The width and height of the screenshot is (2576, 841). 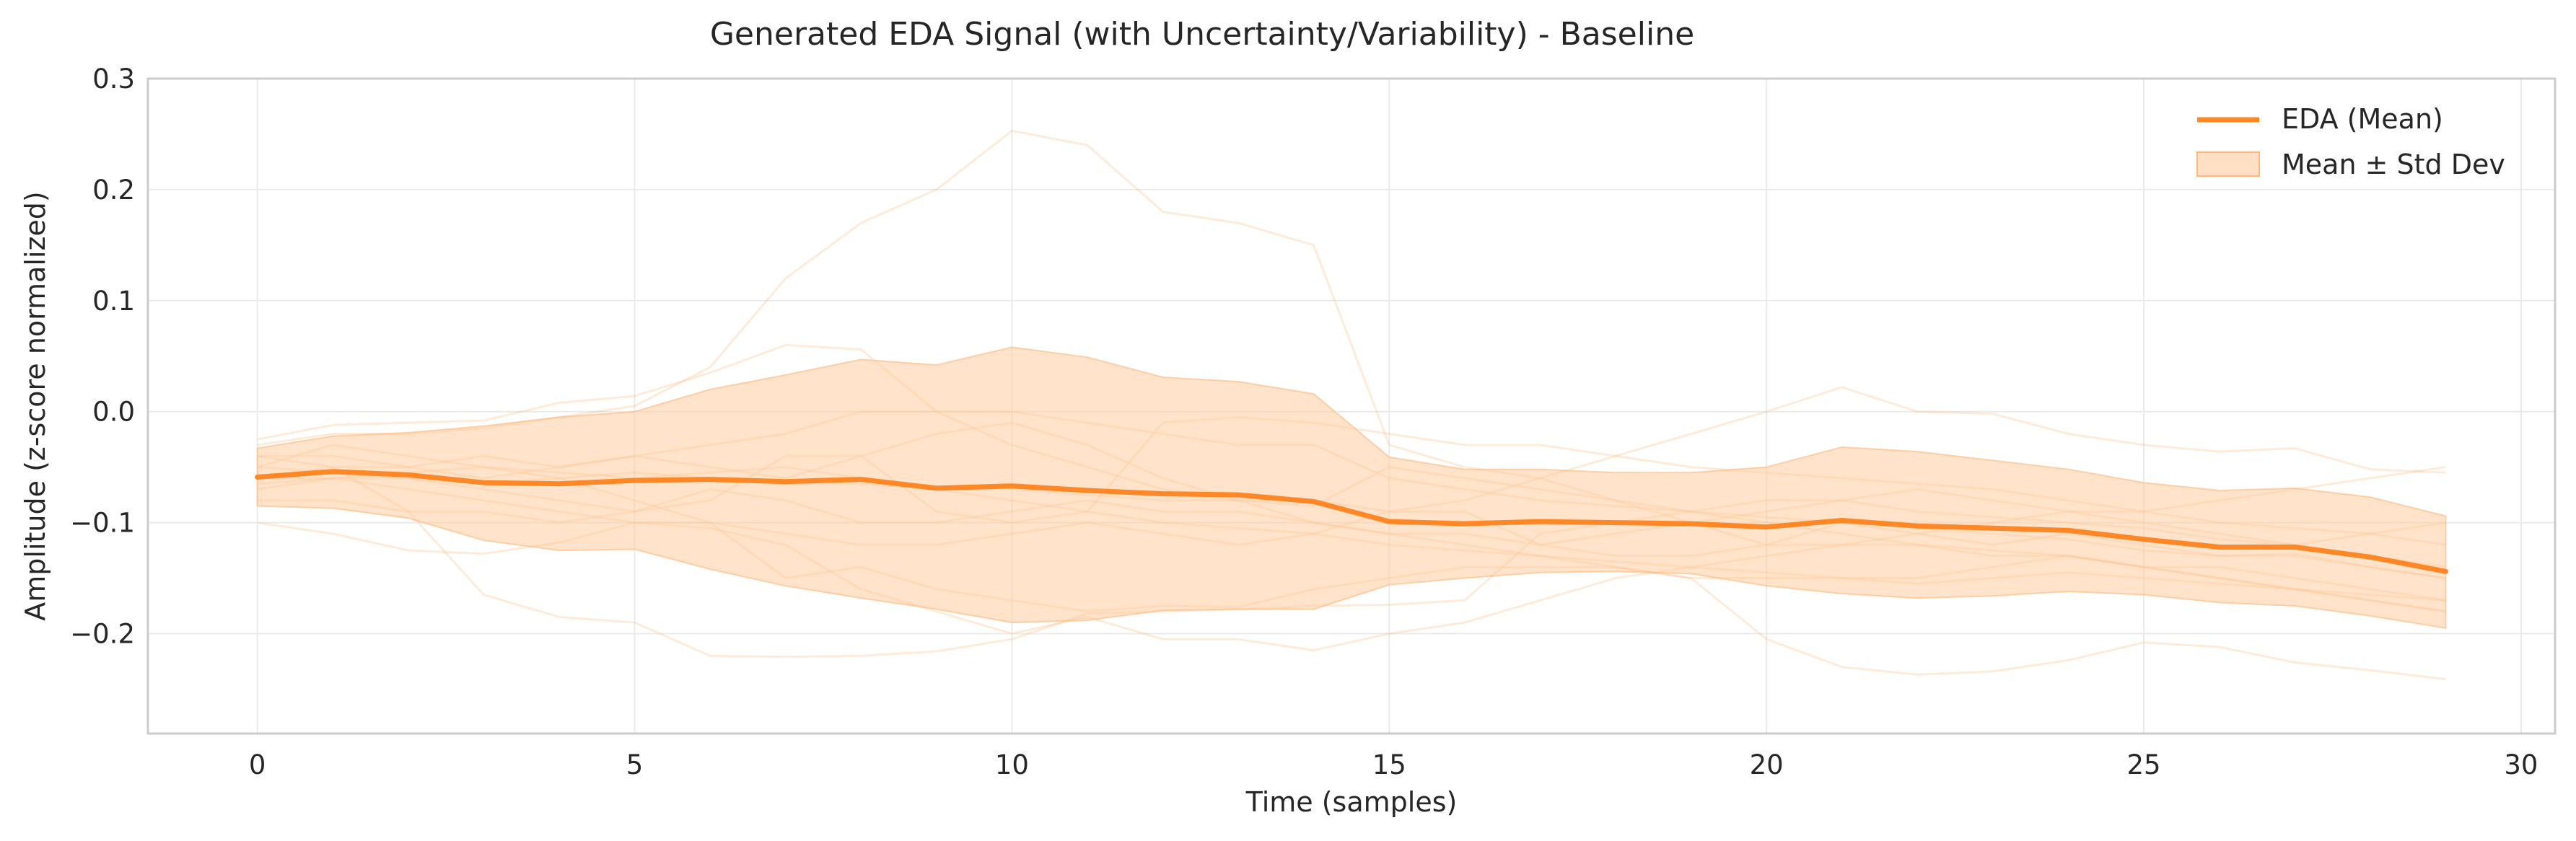 I want to click on legend-mean-label: EDA (Mean), so click(x=2362, y=119).